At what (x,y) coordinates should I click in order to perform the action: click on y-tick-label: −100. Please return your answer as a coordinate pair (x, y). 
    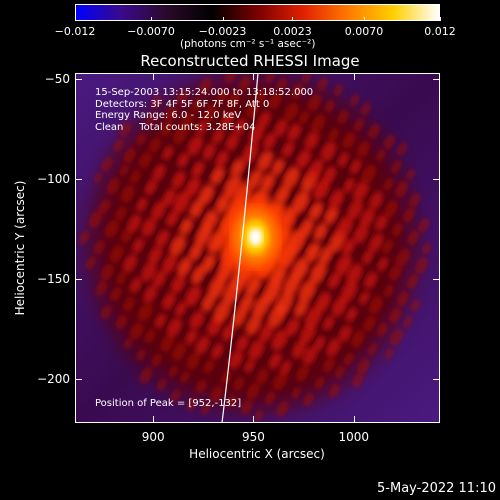
    Looking at the image, I should click on (53, 179).